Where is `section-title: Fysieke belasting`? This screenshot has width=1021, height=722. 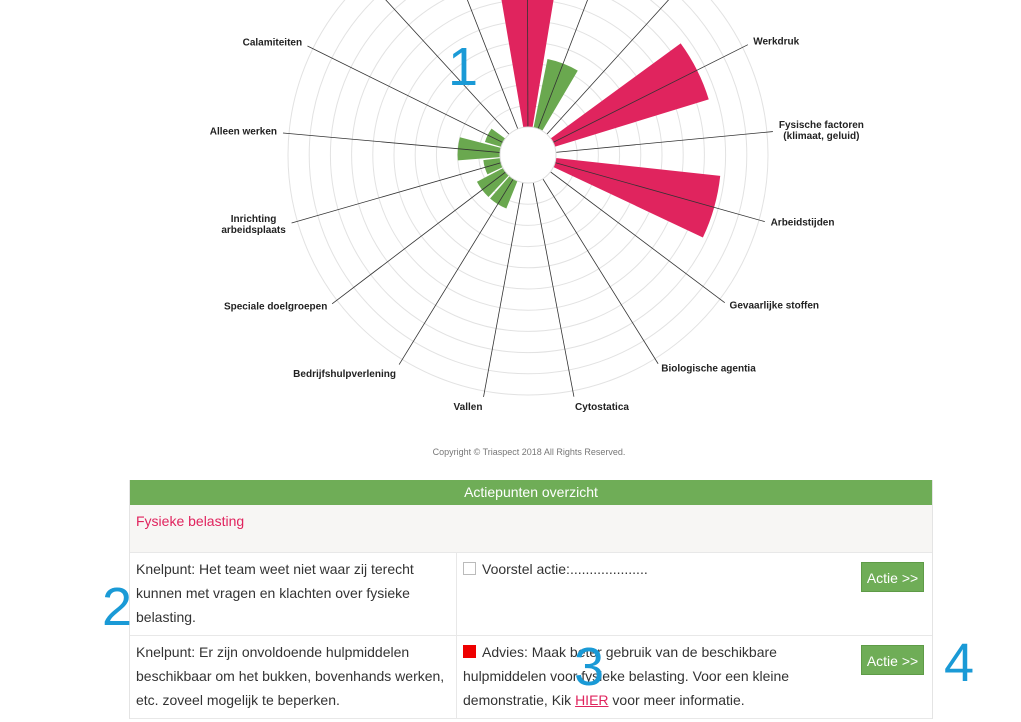 section-title: Fysieke belasting is located at coordinates (531, 529).